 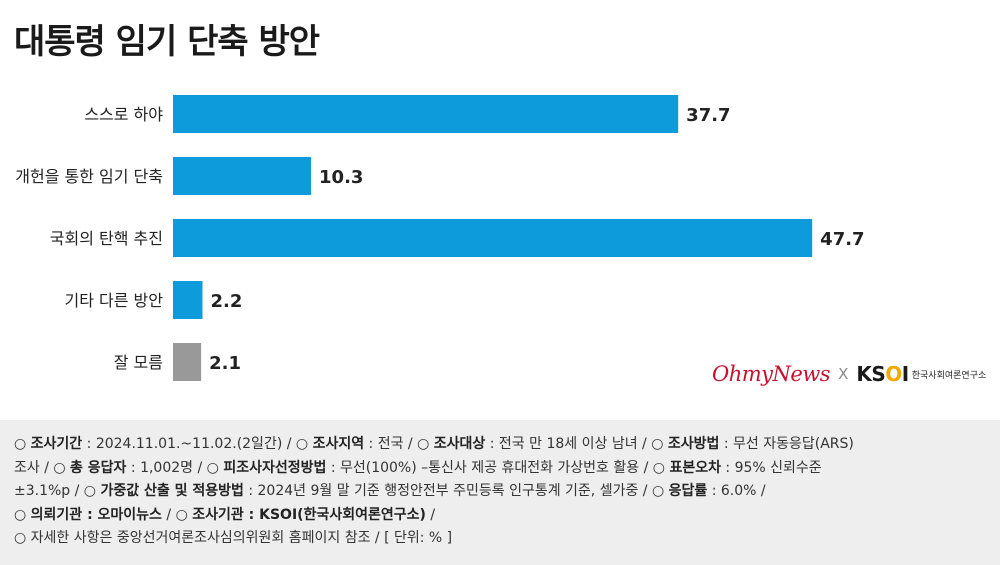 I want to click on value-label: 47.7, so click(x=842, y=239).